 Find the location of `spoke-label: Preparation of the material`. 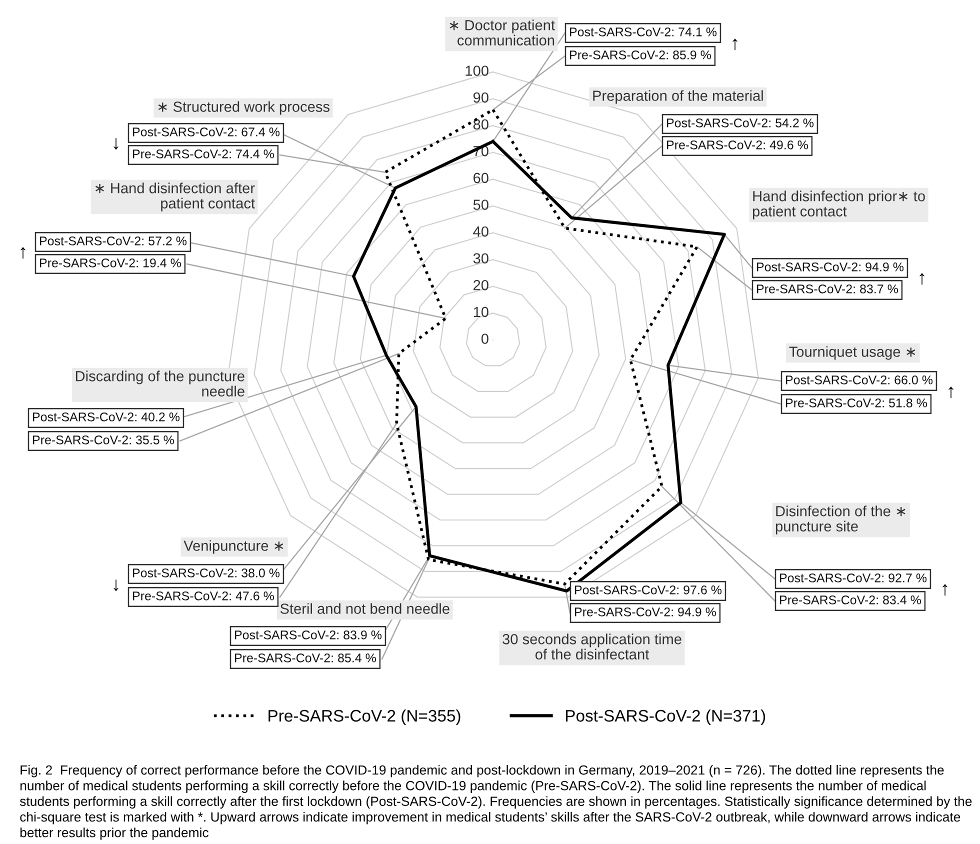

spoke-label: Preparation of the material is located at coordinates (678, 97).